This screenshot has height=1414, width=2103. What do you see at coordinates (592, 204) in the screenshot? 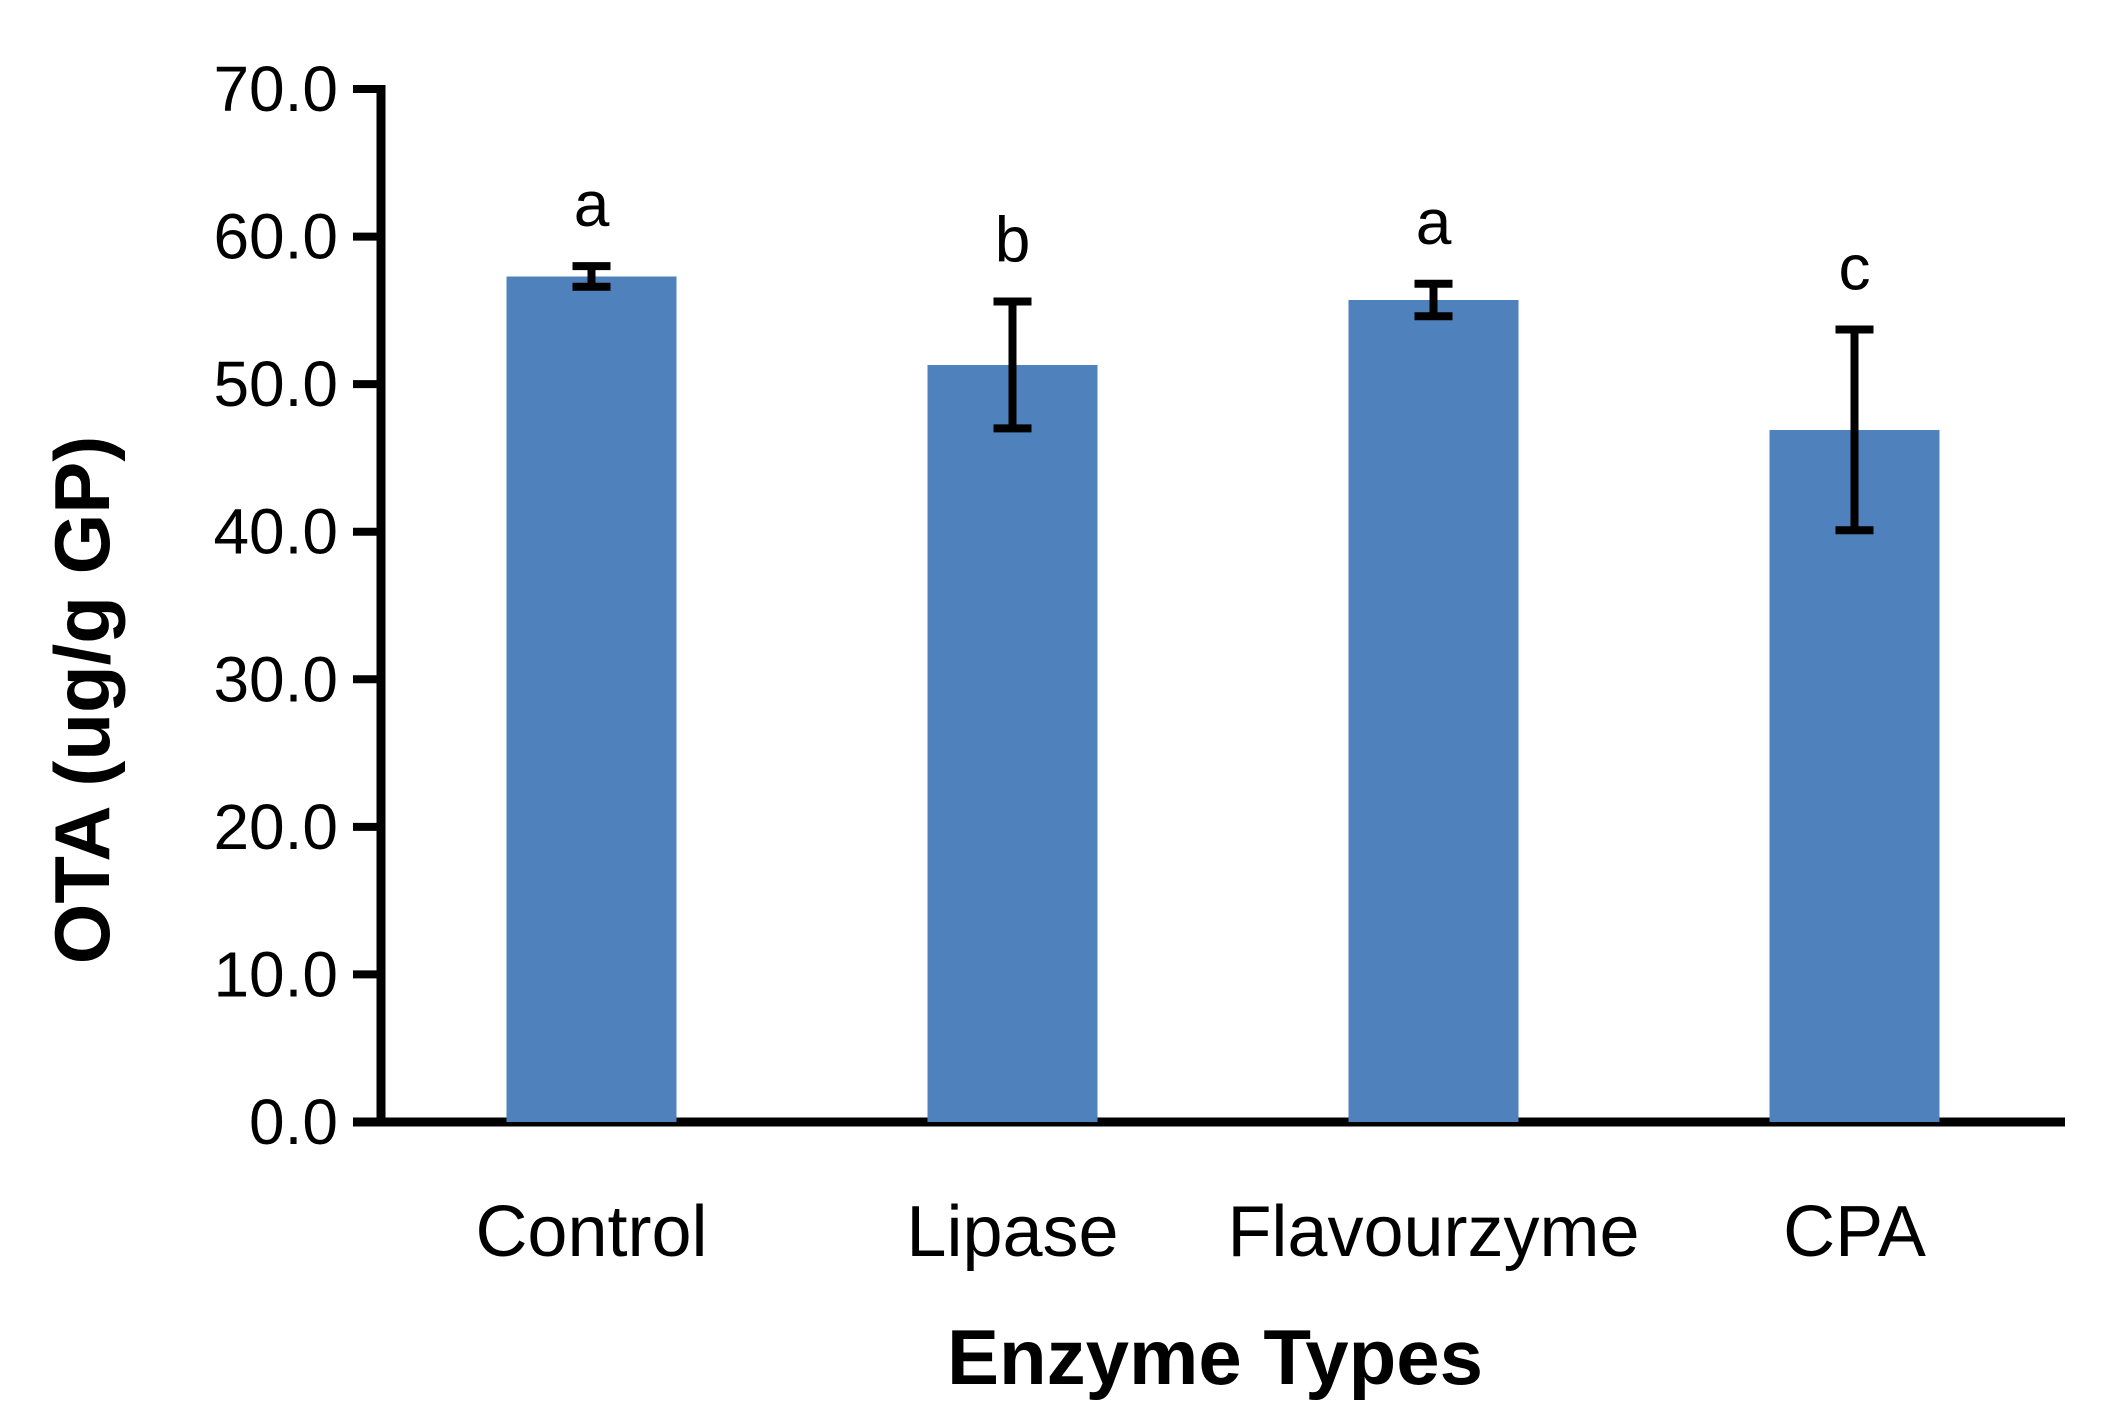
I see `sig-letter-control: a` at bounding box center [592, 204].